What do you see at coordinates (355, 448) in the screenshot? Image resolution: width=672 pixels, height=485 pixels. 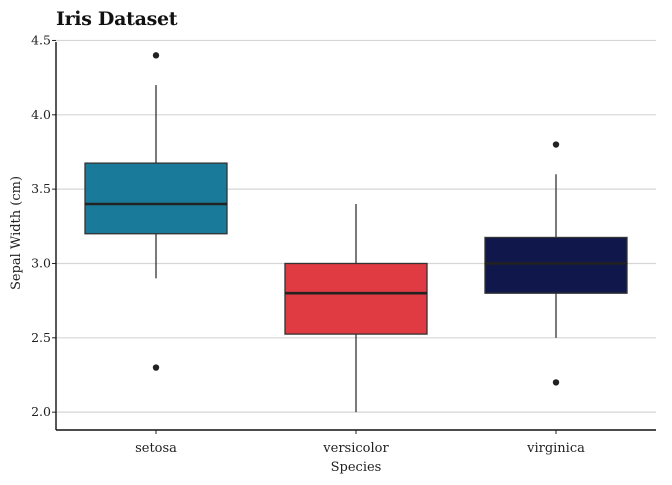 I see `x-tick-label: versicolor` at bounding box center [355, 448].